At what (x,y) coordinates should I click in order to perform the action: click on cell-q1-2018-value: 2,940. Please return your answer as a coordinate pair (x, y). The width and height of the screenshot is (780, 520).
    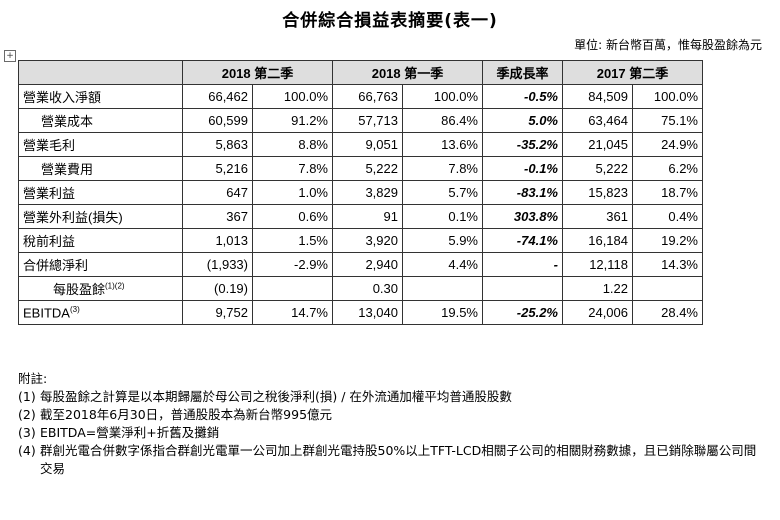
    Looking at the image, I should click on (367, 264).